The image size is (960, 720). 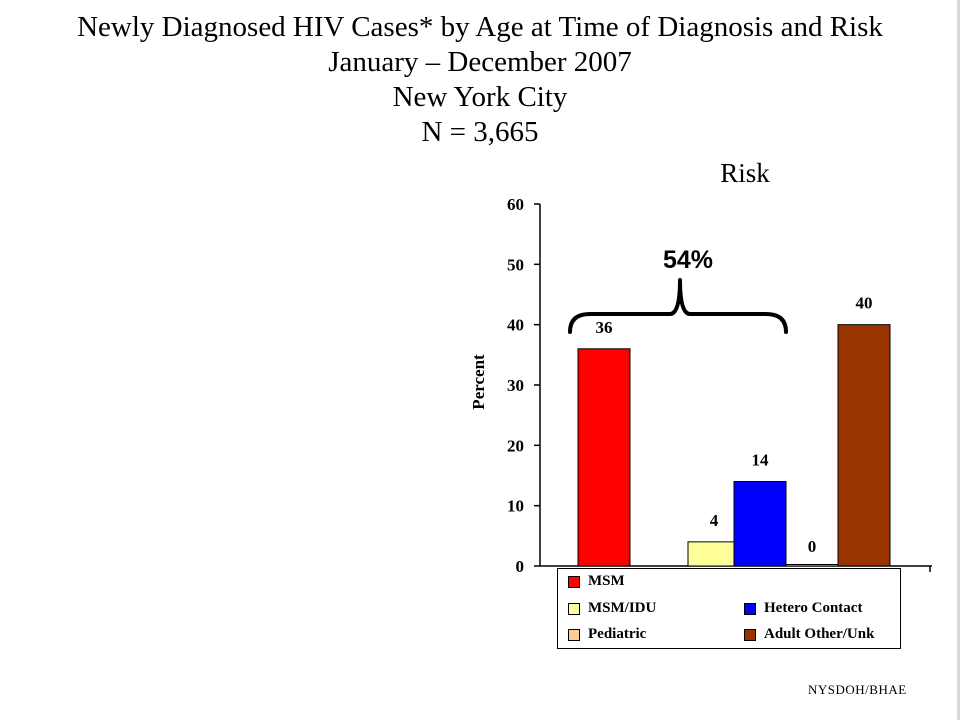 What do you see at coordinates (604, 457) in the screenshot?
I see `bar-msm` at bounding box center [604, 457].